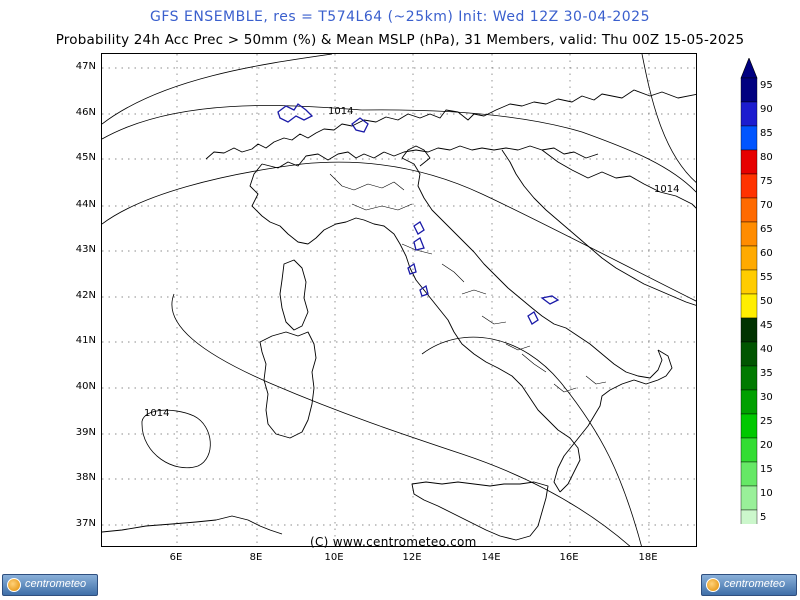 This screenshot has height=600, width=800. Describe the element at coordinates (480, 511) in the screenshot. I see `sicily` at that location.